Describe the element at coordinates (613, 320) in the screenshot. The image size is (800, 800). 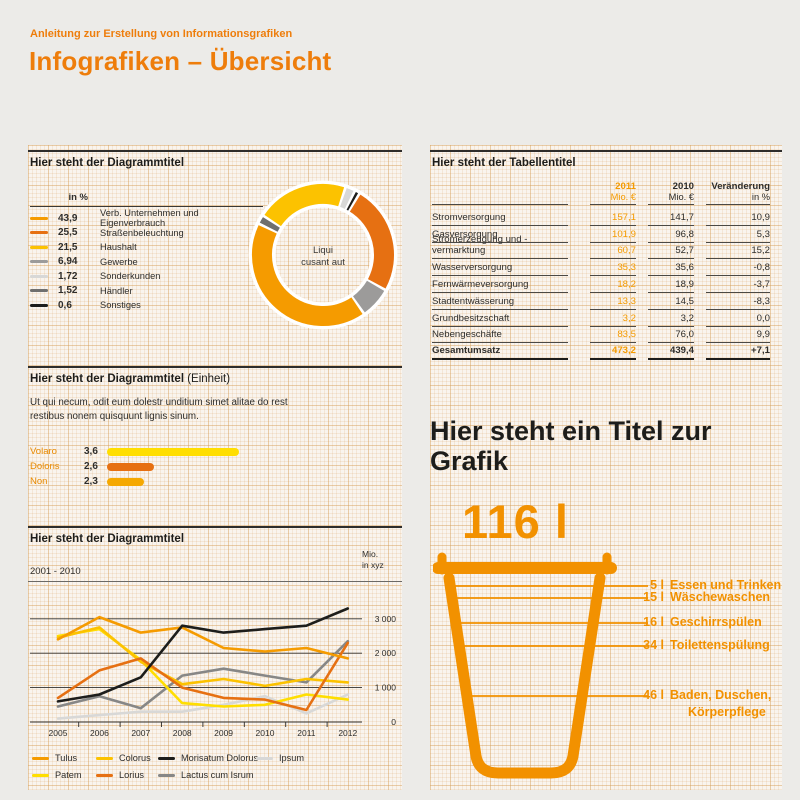
I see `value-2011: 3,2` at that location.